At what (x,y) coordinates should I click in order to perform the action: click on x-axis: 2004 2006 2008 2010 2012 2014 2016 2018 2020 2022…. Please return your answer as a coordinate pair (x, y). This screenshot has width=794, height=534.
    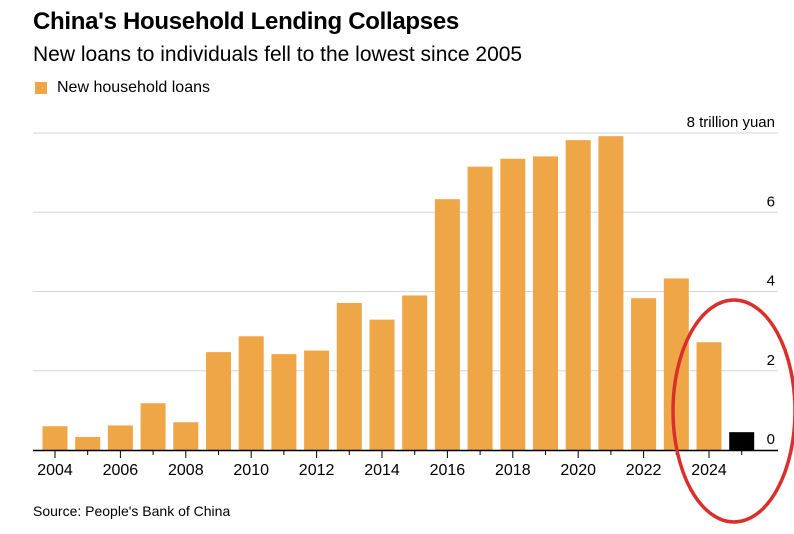
    Looking at the image, I should click on (405, 464).